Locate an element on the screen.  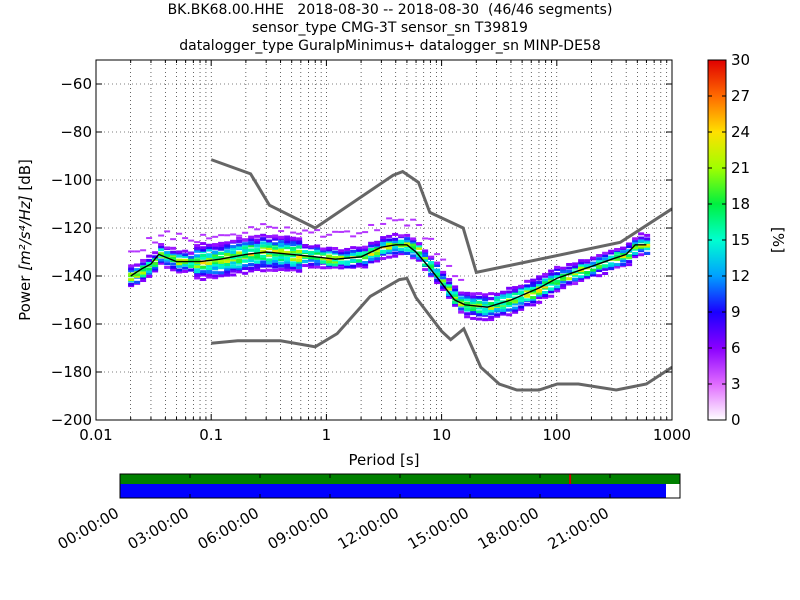
x-tick-label: 1 is located at coordinates (327, 435).